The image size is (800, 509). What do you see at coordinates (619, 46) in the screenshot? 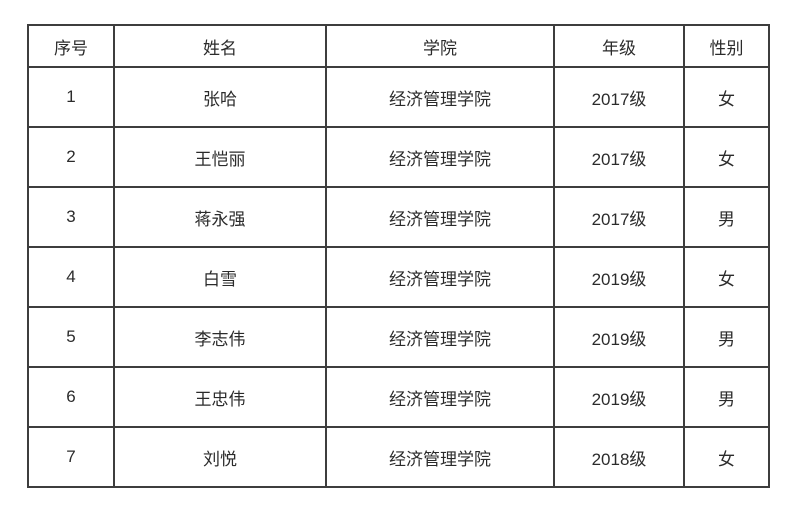
I see `header-grade: 年级` at bounding box center [619, 46].